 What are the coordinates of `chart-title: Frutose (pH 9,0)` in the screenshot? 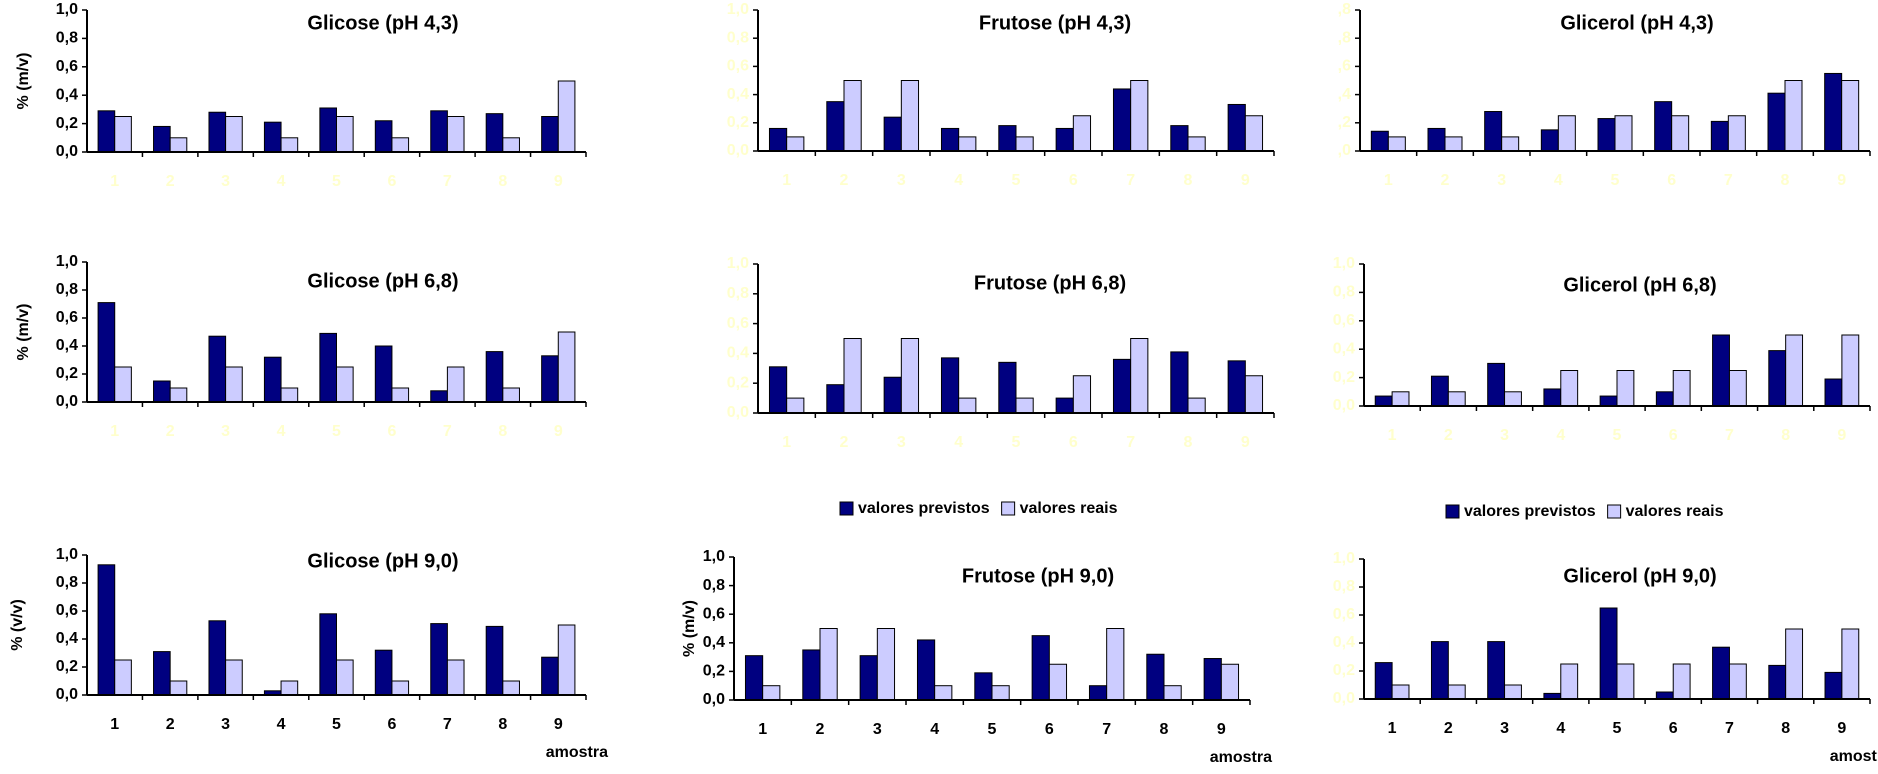 It's located at (1038, 576).